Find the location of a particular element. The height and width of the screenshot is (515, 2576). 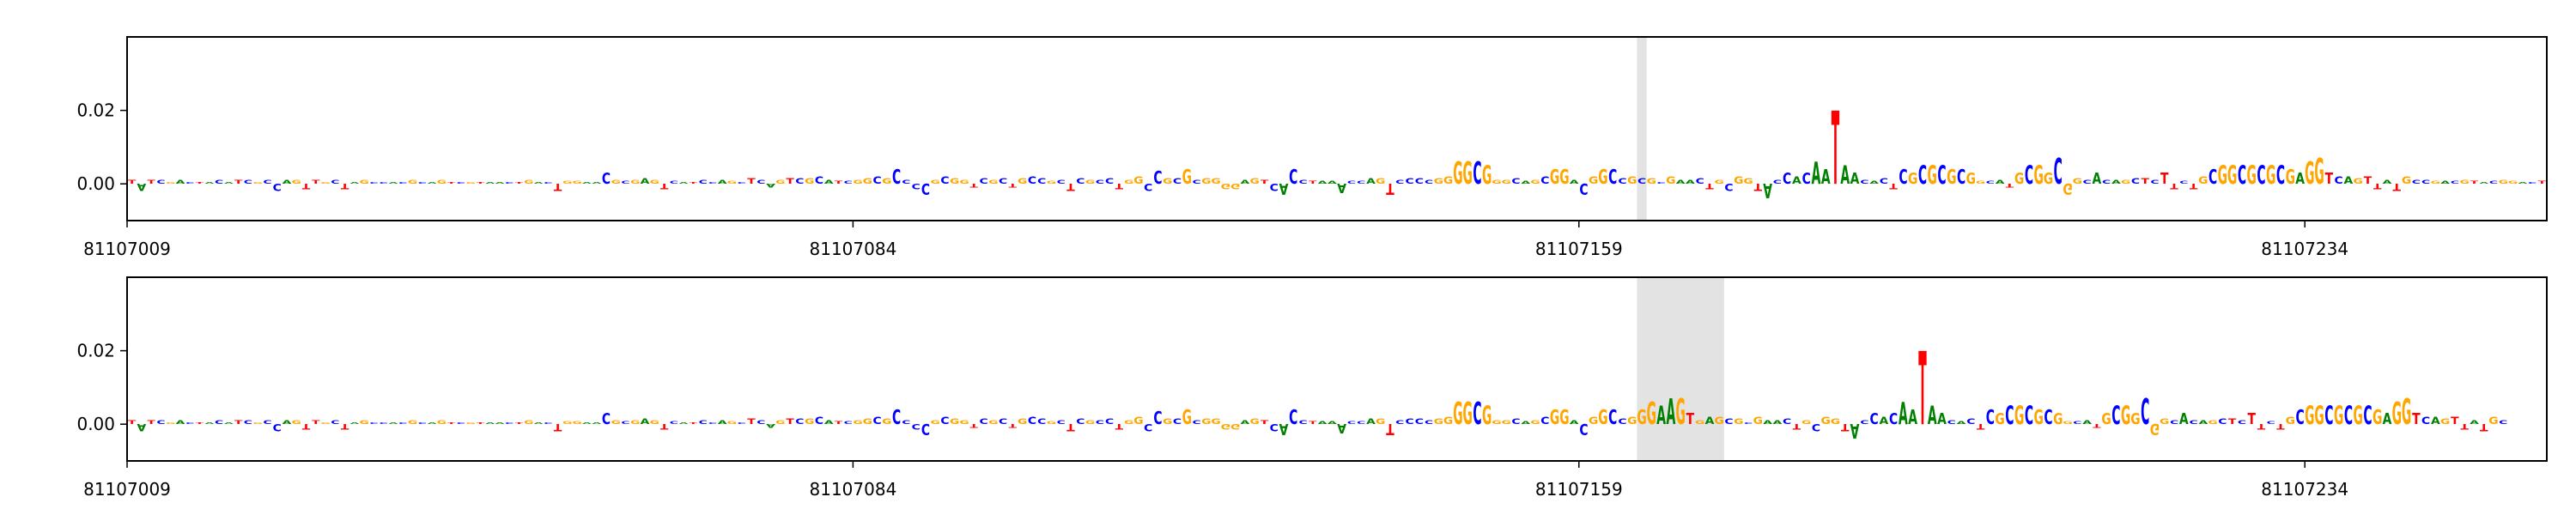

x-tick-label: 81107234 is located at coordinates (2304, 249).